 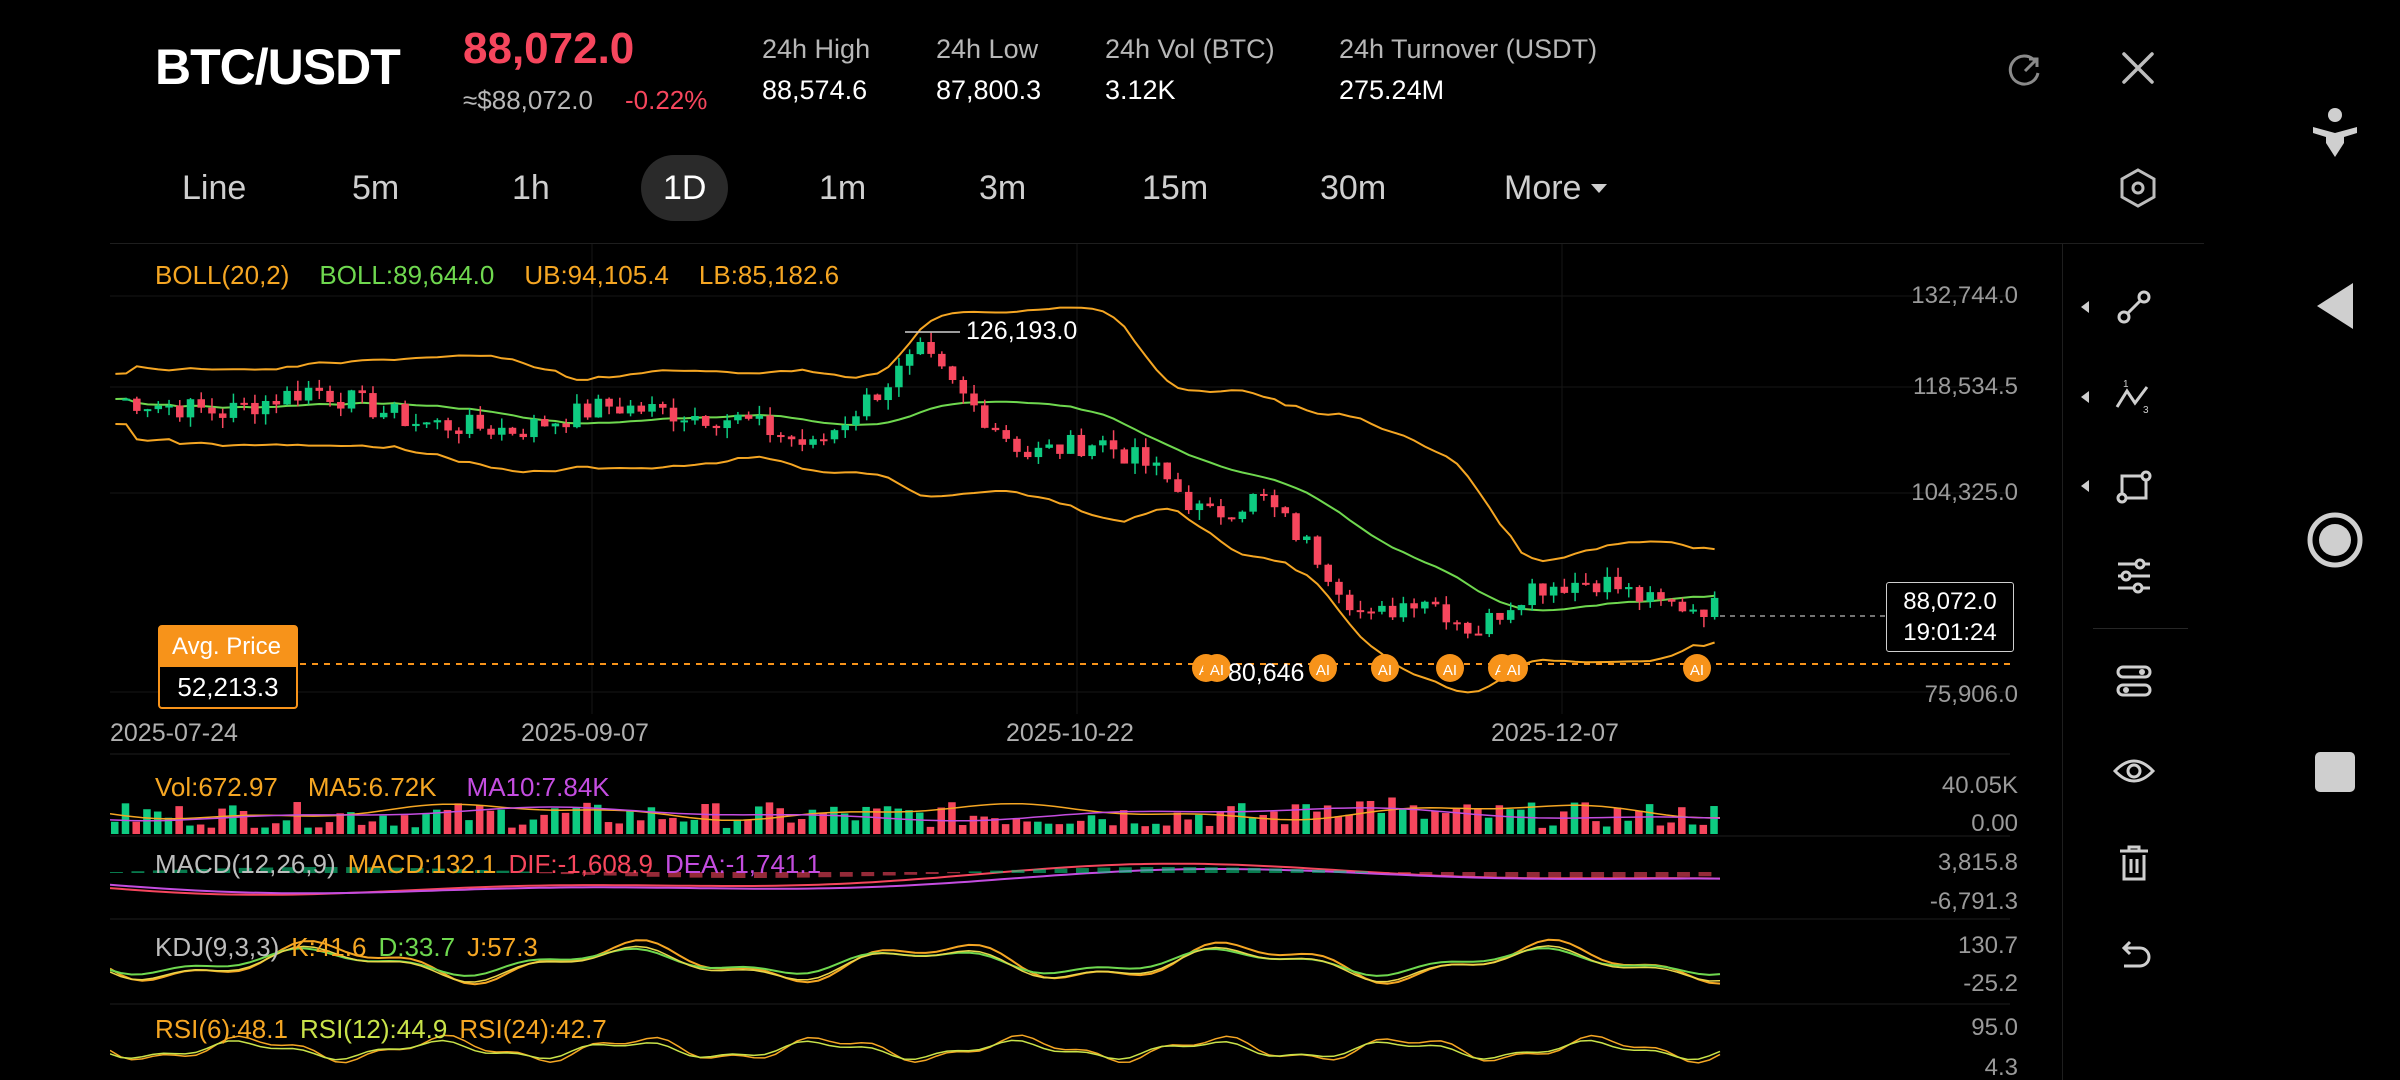 What do you see at coordinates (2126, 384) in the screenshot?
I see `svg-text: 1` at bounding box center [2126, 384].